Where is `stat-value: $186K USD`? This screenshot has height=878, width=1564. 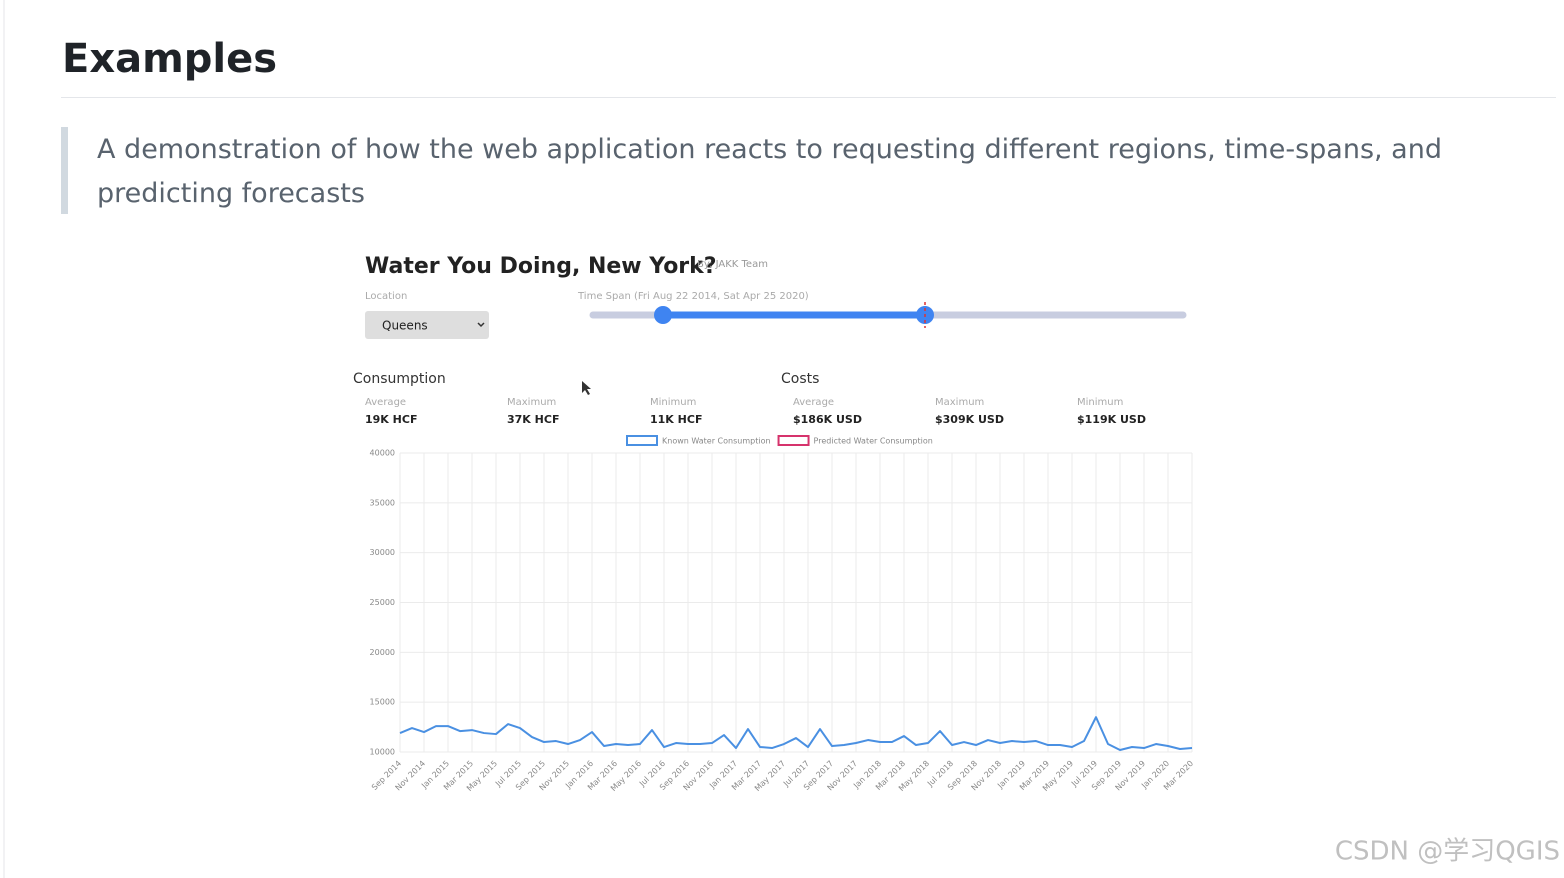 stat-value: $186K USD is located at coordinates (827, 419).